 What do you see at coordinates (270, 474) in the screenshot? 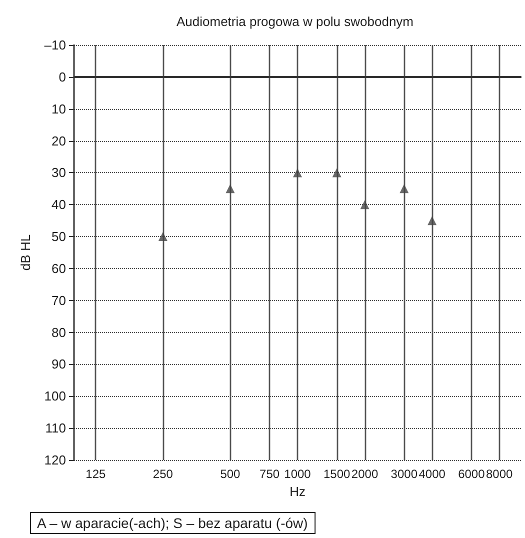
I see `x-tick-label: 750` at bounding box center [270, 474].